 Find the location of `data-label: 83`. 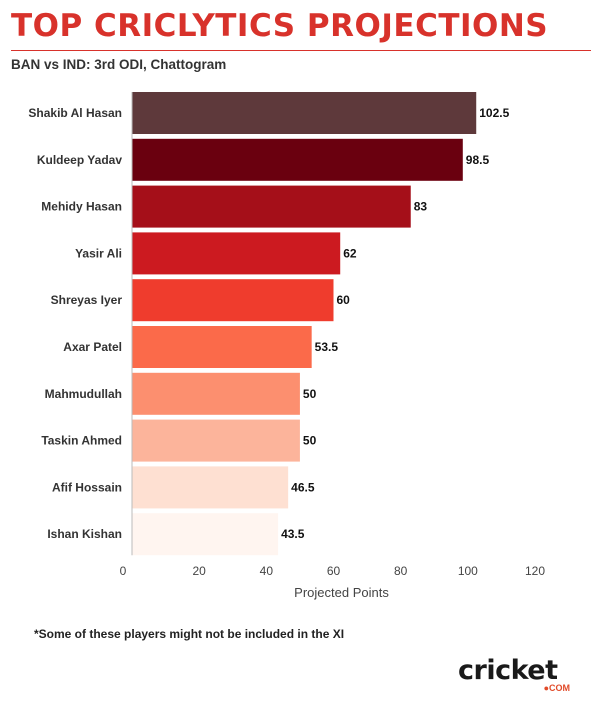

data-label: 83 is located at coordinates (421, 207).